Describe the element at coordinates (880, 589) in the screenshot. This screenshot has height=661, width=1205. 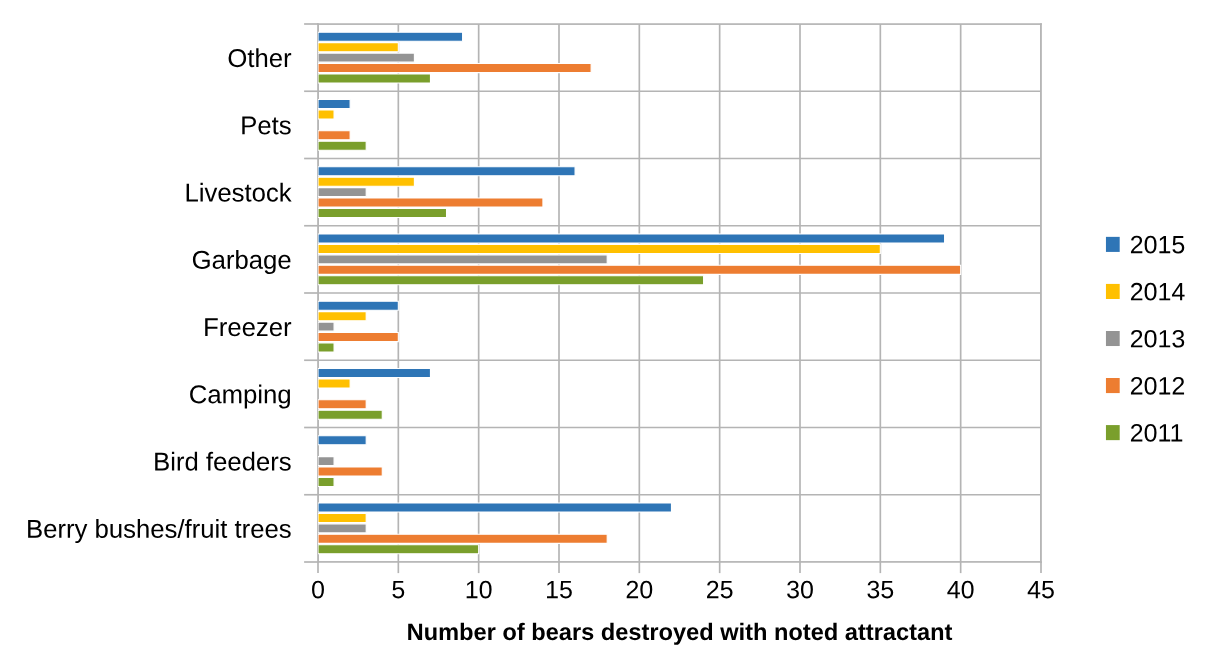
I see `x-tick-label: 35` at that location.